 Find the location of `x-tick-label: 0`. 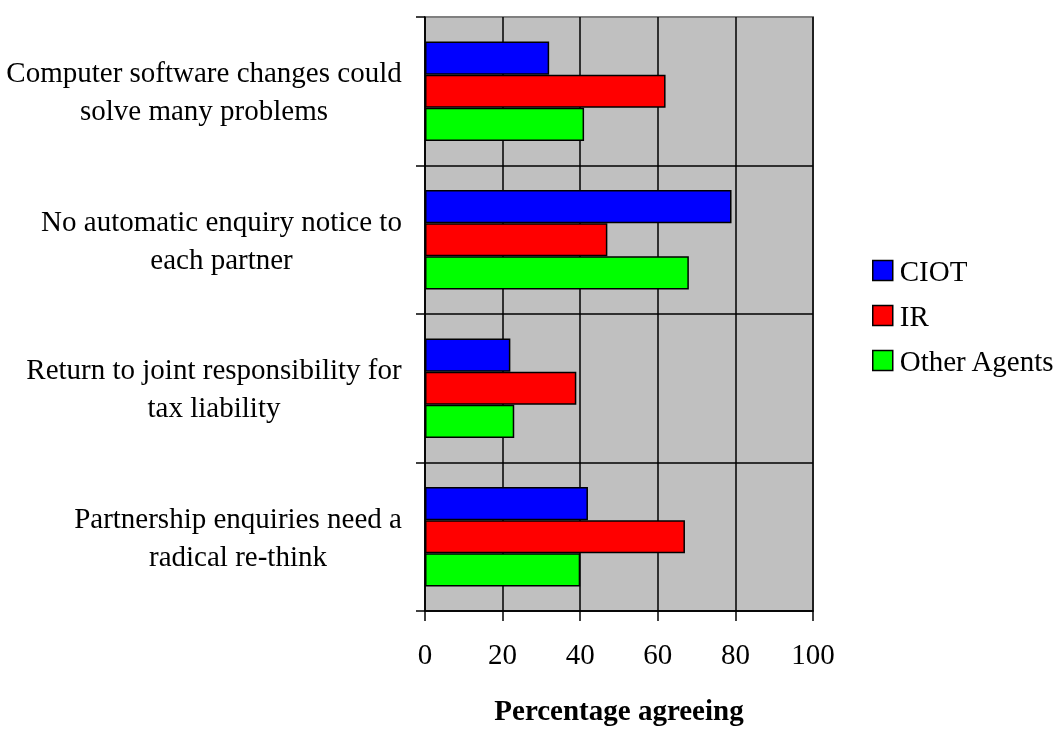

x-tick-label: 0 is located at coordinates (425, 653).